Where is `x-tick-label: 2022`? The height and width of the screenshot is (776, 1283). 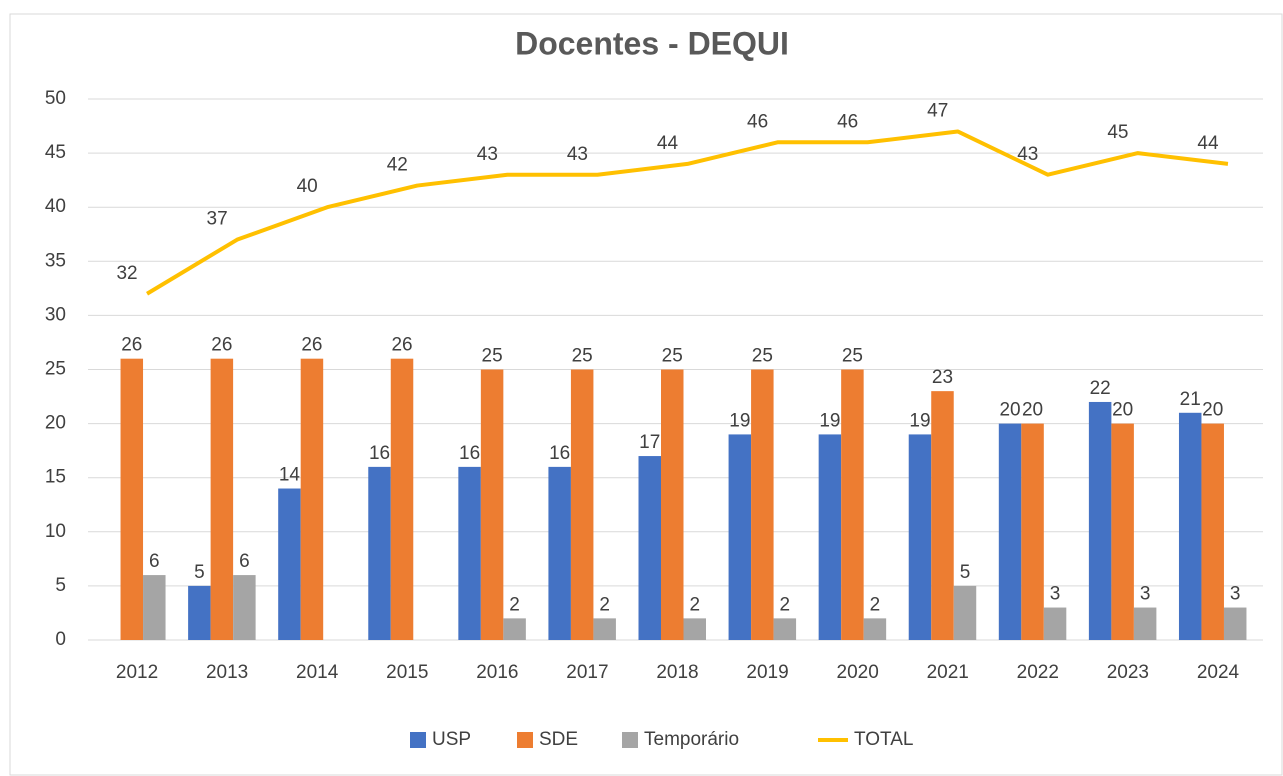
x-tick-label: 2022 is located at coordinates (1038, 672).